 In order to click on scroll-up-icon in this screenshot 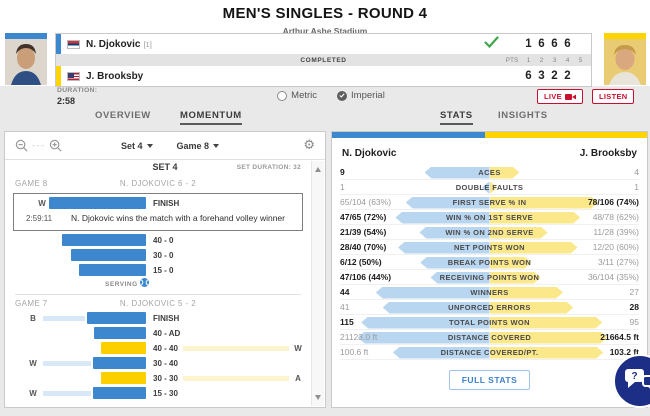, I will do `click(318, 169)`.